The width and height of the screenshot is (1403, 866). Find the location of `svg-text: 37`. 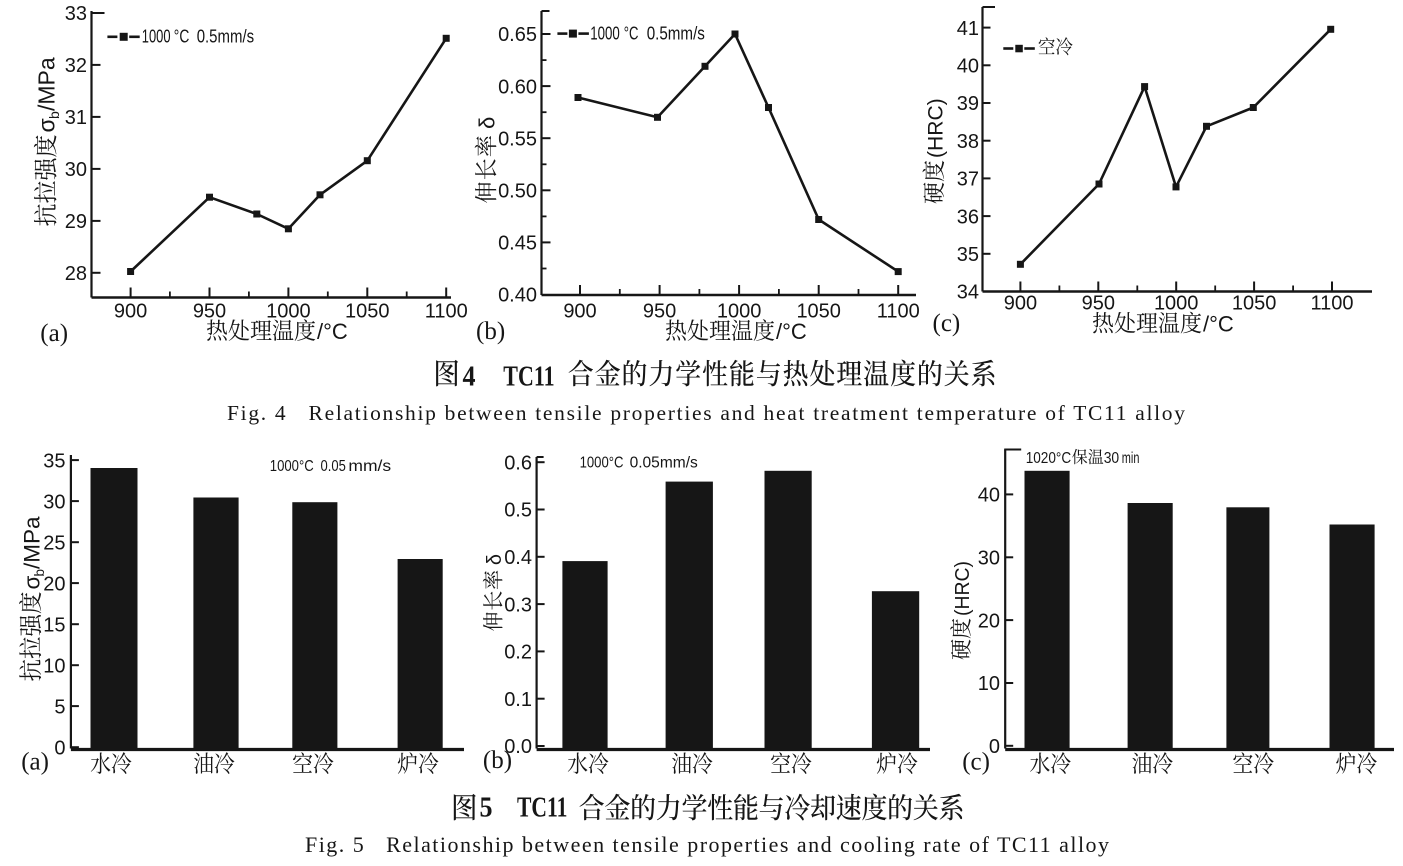

svg-text: 37 is located at coordinates (968, 180).